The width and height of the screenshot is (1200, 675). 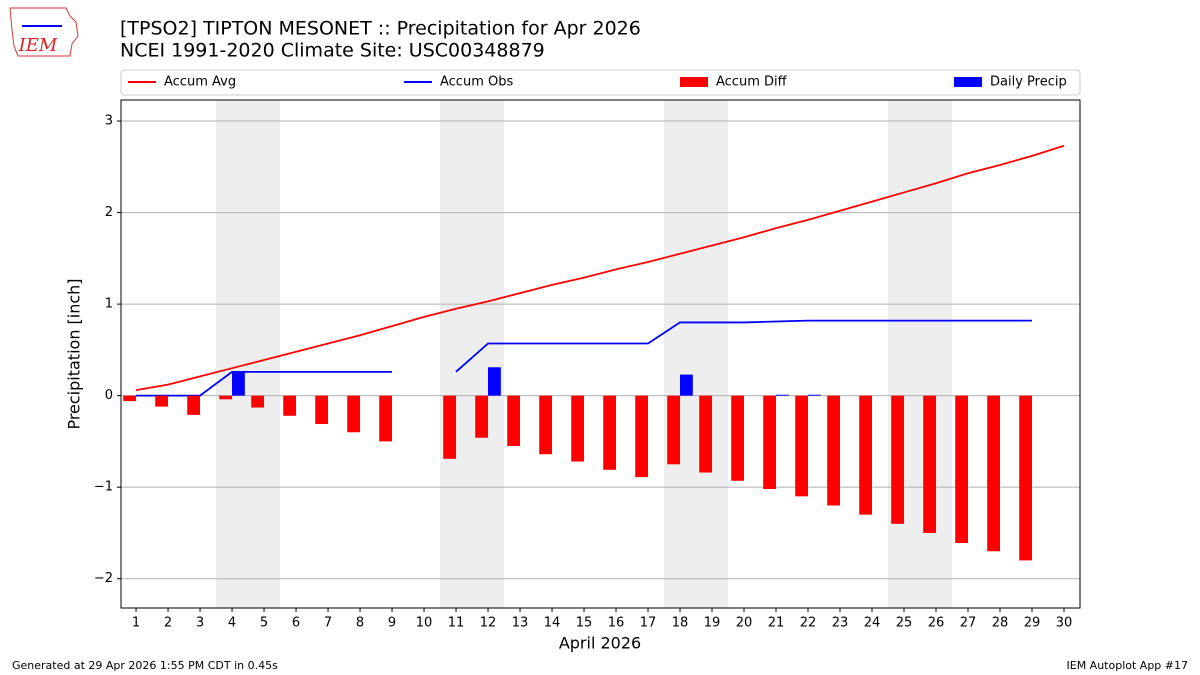 I want to click on x-tick-label: 17, so click(x=648, y=623).